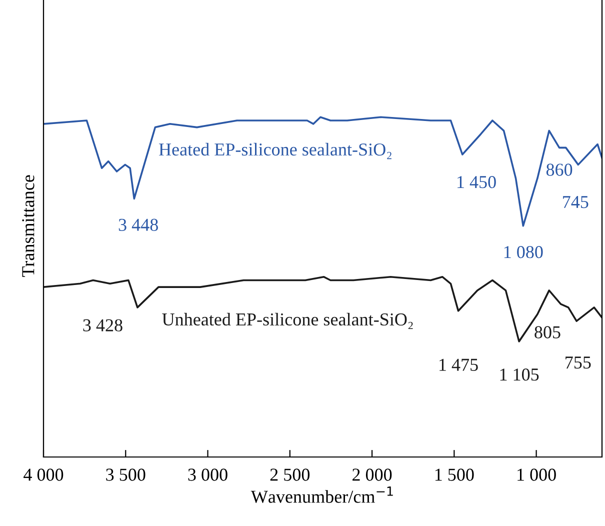 The width and height of the screenshot is (605, 526). I want to click on annotation: 755, so click(578, 362).